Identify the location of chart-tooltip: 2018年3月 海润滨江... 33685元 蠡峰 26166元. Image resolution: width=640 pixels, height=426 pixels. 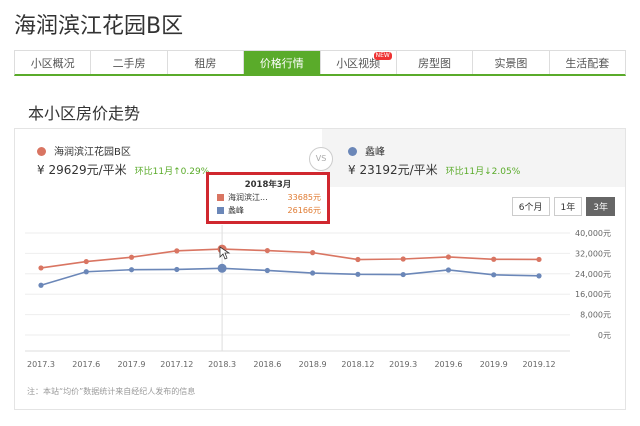
(268, 198).